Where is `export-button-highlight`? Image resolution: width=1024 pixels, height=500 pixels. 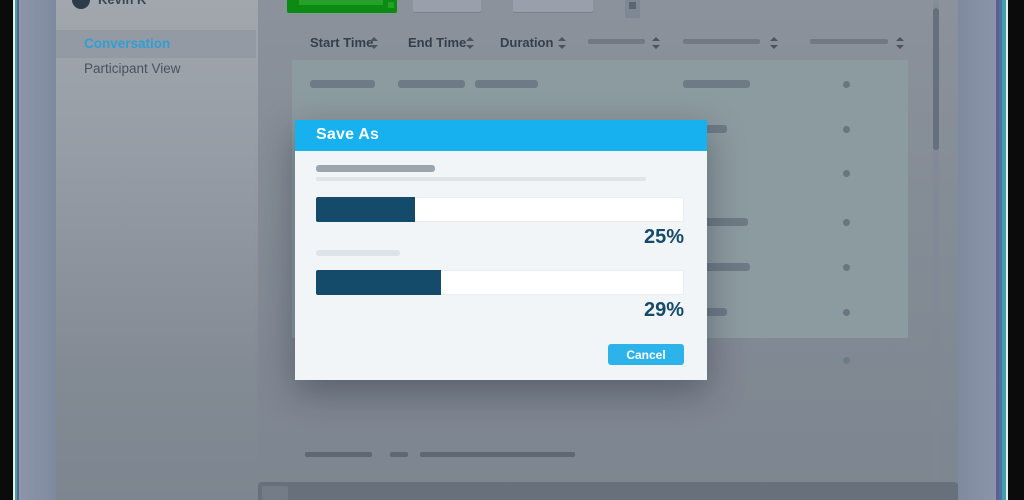
export-button-highlight is located at coordinates (341, 2).